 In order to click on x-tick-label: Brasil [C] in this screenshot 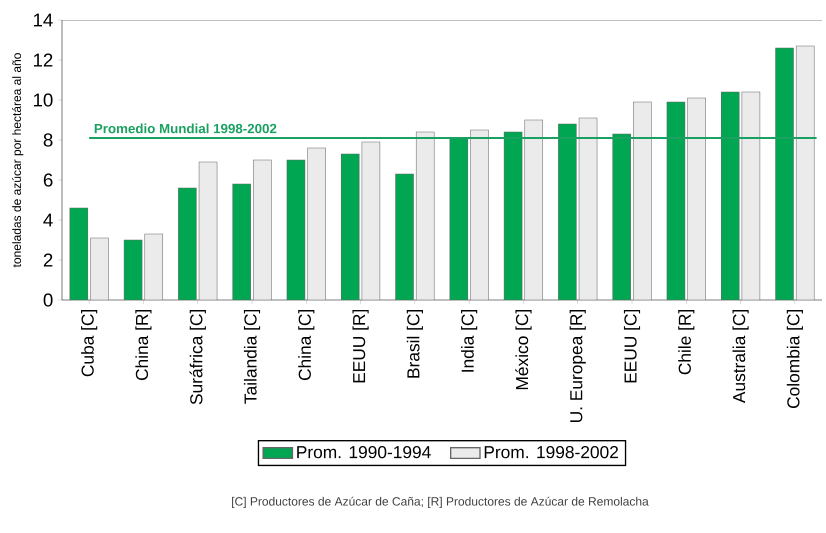, I will do `click(414, 344)`.